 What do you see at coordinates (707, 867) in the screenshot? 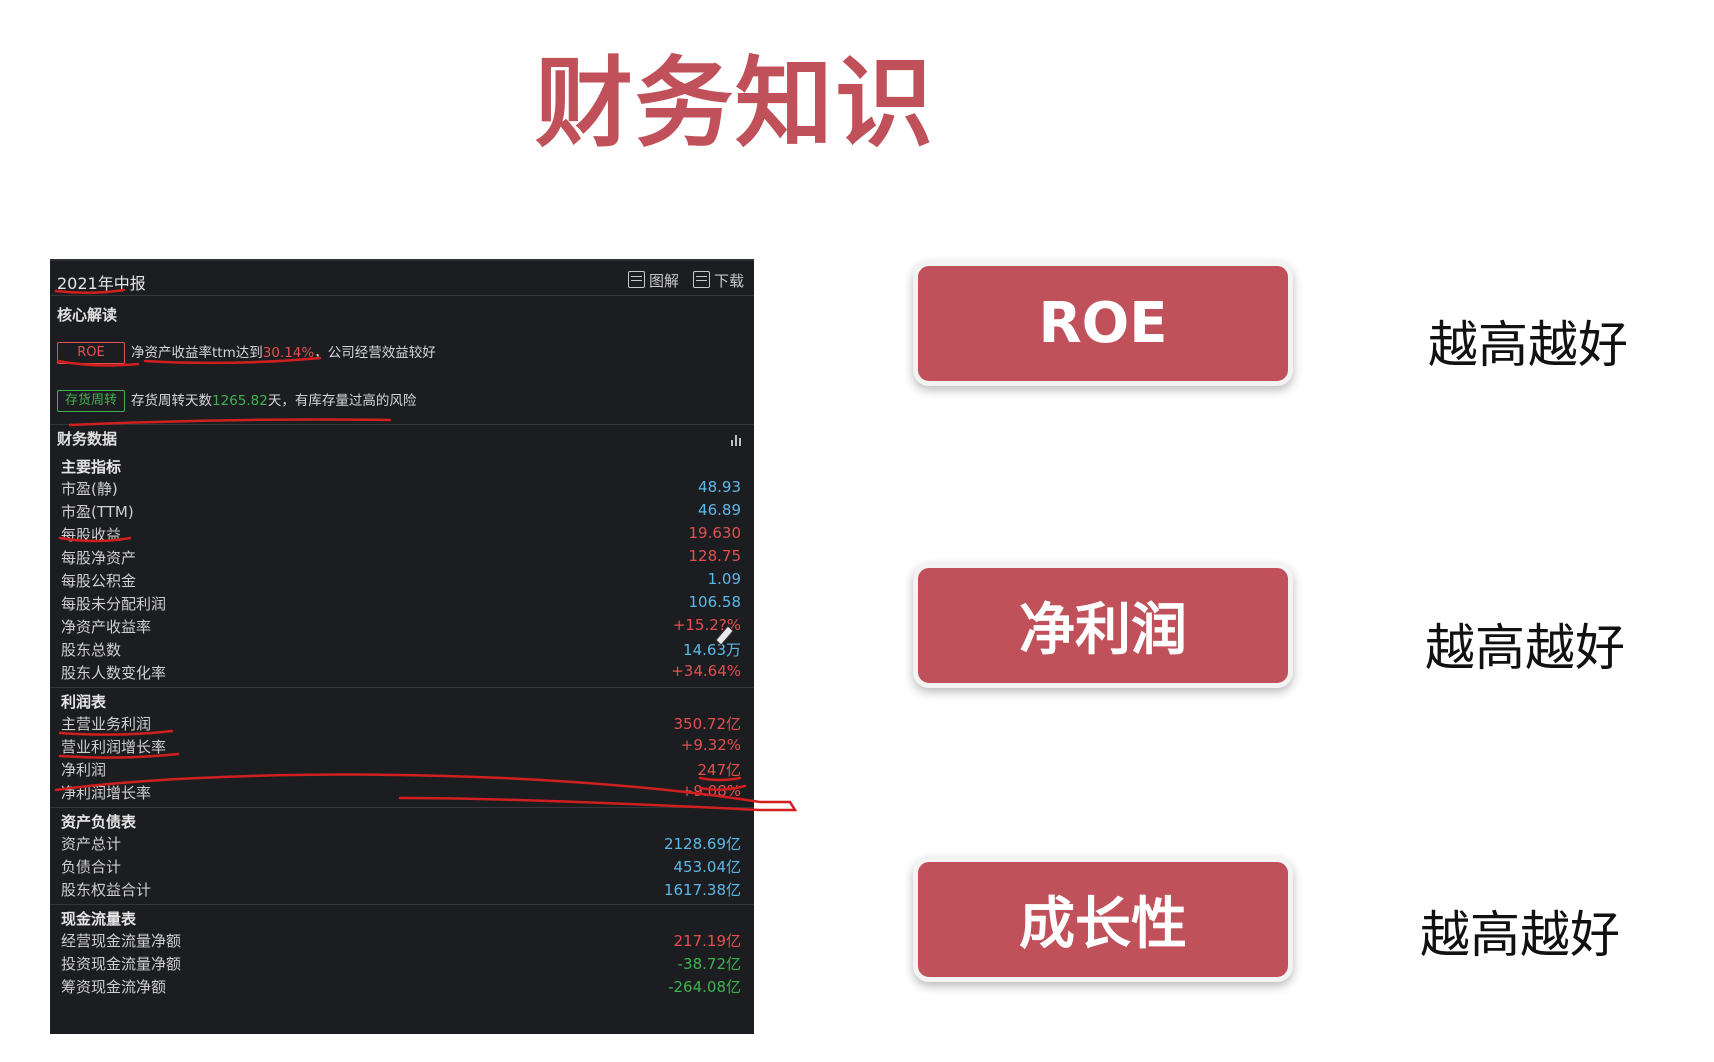
I see `row-value: 453.04亿` at bounding box center [707, 867].